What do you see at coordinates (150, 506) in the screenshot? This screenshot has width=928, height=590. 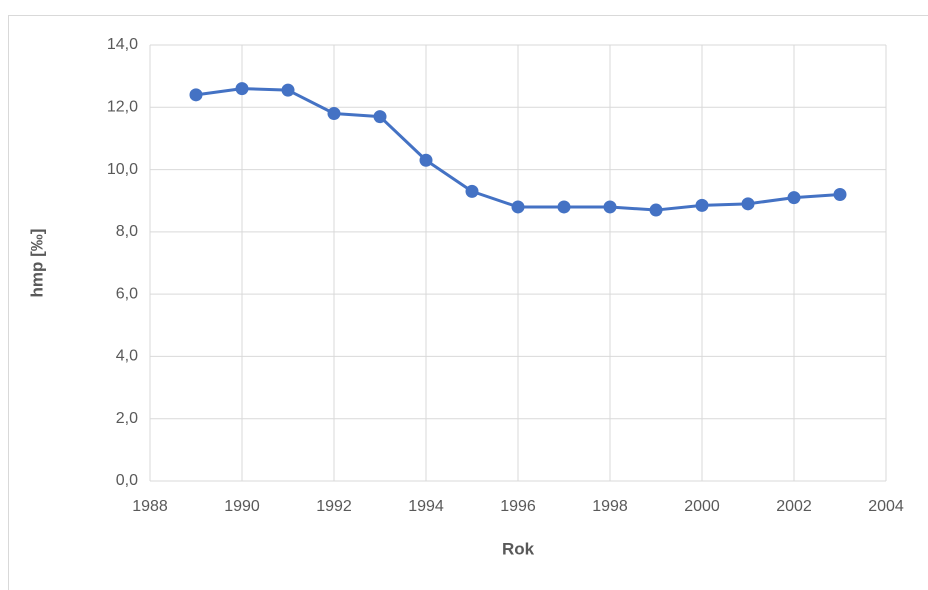 I see `x-tick-label: 1988` at bounding box center [150, 506].